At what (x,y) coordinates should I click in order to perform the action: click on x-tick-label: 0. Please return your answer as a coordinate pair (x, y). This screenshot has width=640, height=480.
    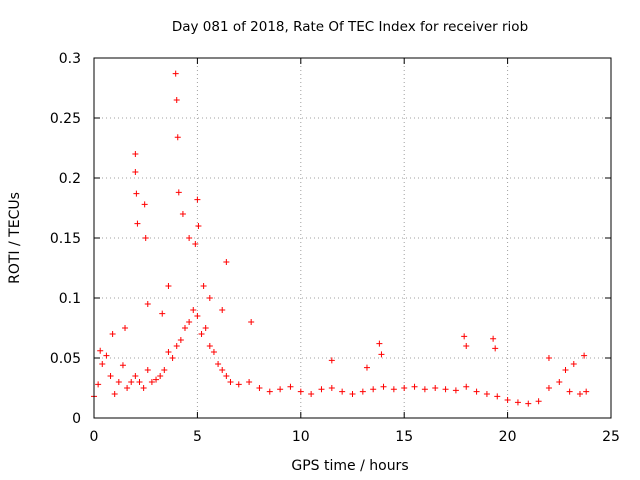
    Looking at the image, I should click on (94, 437).